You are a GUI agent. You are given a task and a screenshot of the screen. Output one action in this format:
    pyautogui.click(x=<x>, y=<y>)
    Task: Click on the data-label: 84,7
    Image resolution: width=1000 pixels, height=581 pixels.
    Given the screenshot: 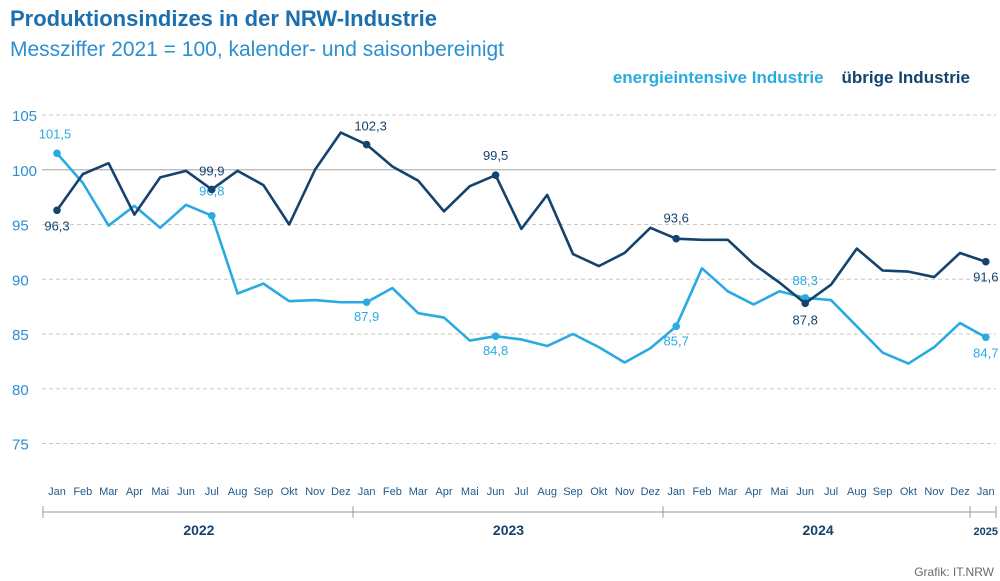 What is the action you would take?
    pyautogui.click(x=985, y=352)
    